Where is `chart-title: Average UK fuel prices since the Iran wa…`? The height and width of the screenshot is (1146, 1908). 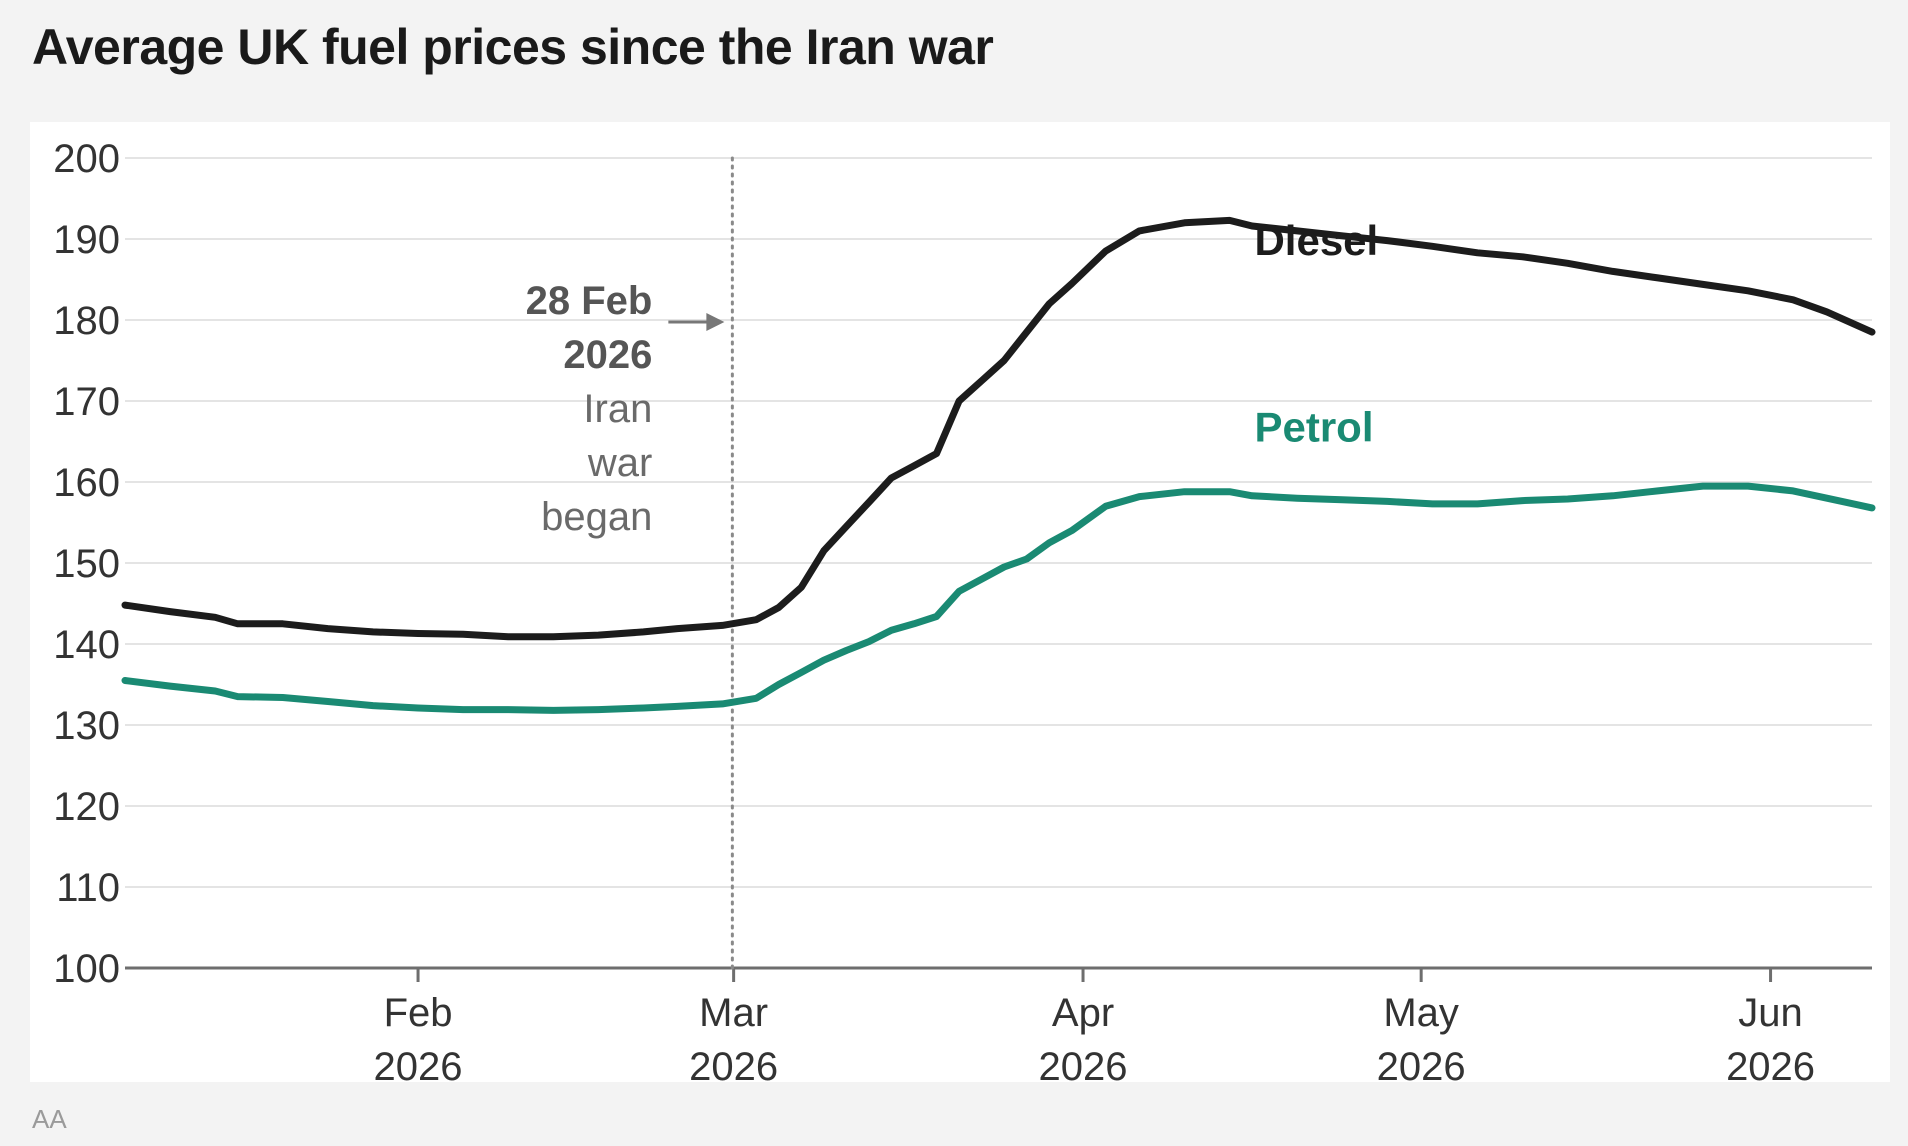 chart-title: Average UK fuel prices since the Iran wa… is located at coordinates (513, 47).